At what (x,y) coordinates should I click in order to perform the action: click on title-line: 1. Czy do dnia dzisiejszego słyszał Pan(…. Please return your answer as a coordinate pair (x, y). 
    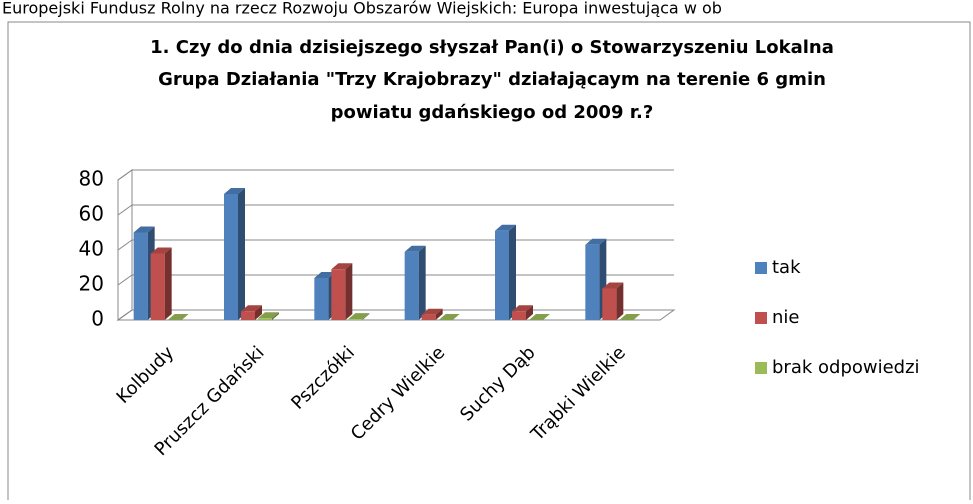
    Looking at the image, I should click on (492, 47).